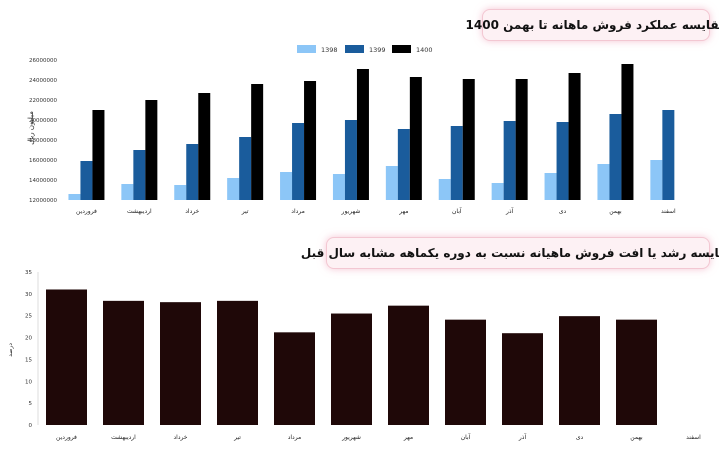  What do you see at coordinates (668, 211) in the screenshot?
I see `sales-x-tick-label: اسفند` at bounding box center [668, 211].